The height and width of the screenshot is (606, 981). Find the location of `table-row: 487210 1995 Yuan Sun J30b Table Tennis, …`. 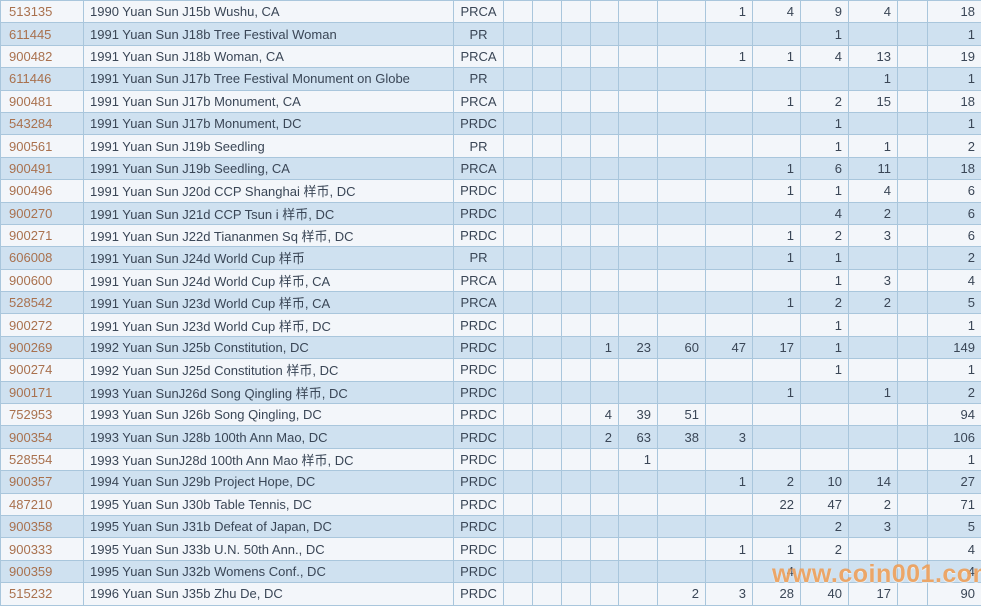

table-row: 487210 1995 Yuan Sun J30b Table Tennis, … is located at coordinates (491, 504).